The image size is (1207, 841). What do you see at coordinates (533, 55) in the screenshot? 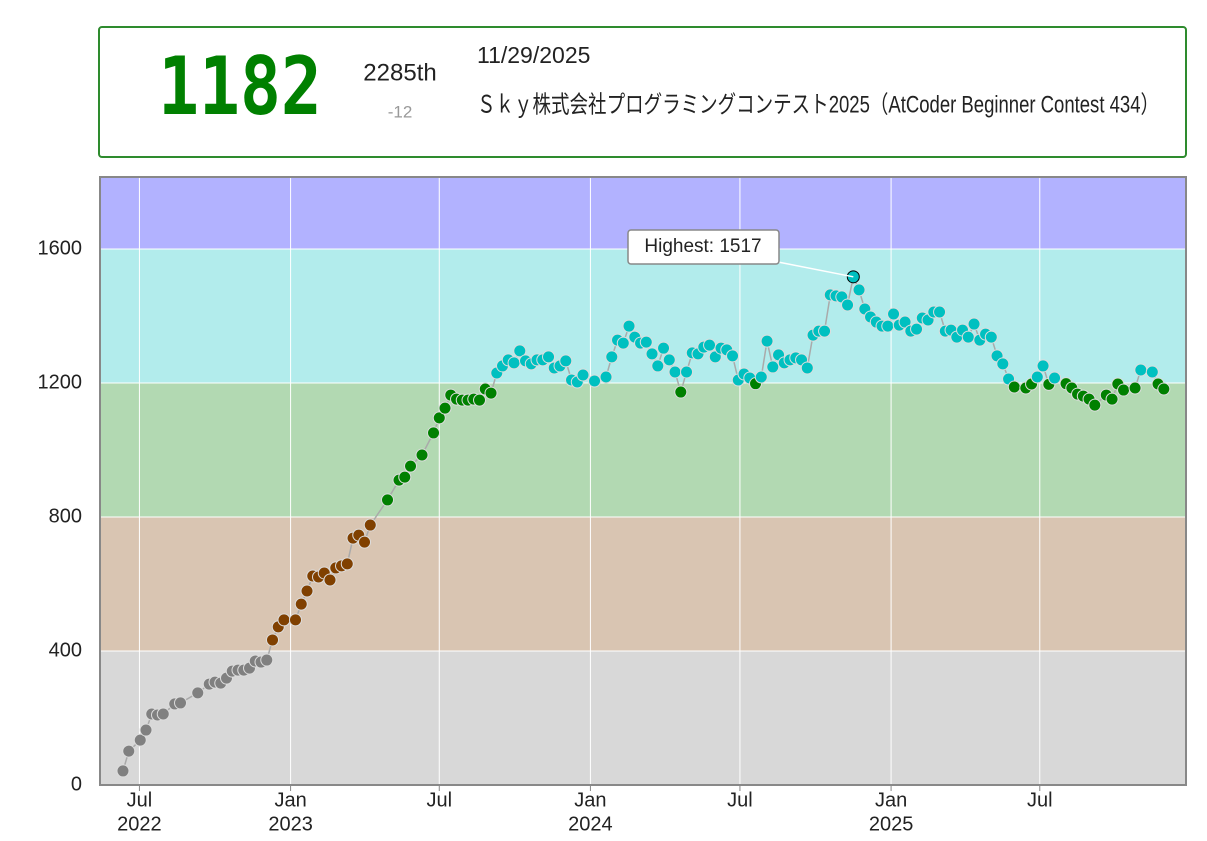
I see `contest-date: 11/29/2025` at bounding box center [533, 55].